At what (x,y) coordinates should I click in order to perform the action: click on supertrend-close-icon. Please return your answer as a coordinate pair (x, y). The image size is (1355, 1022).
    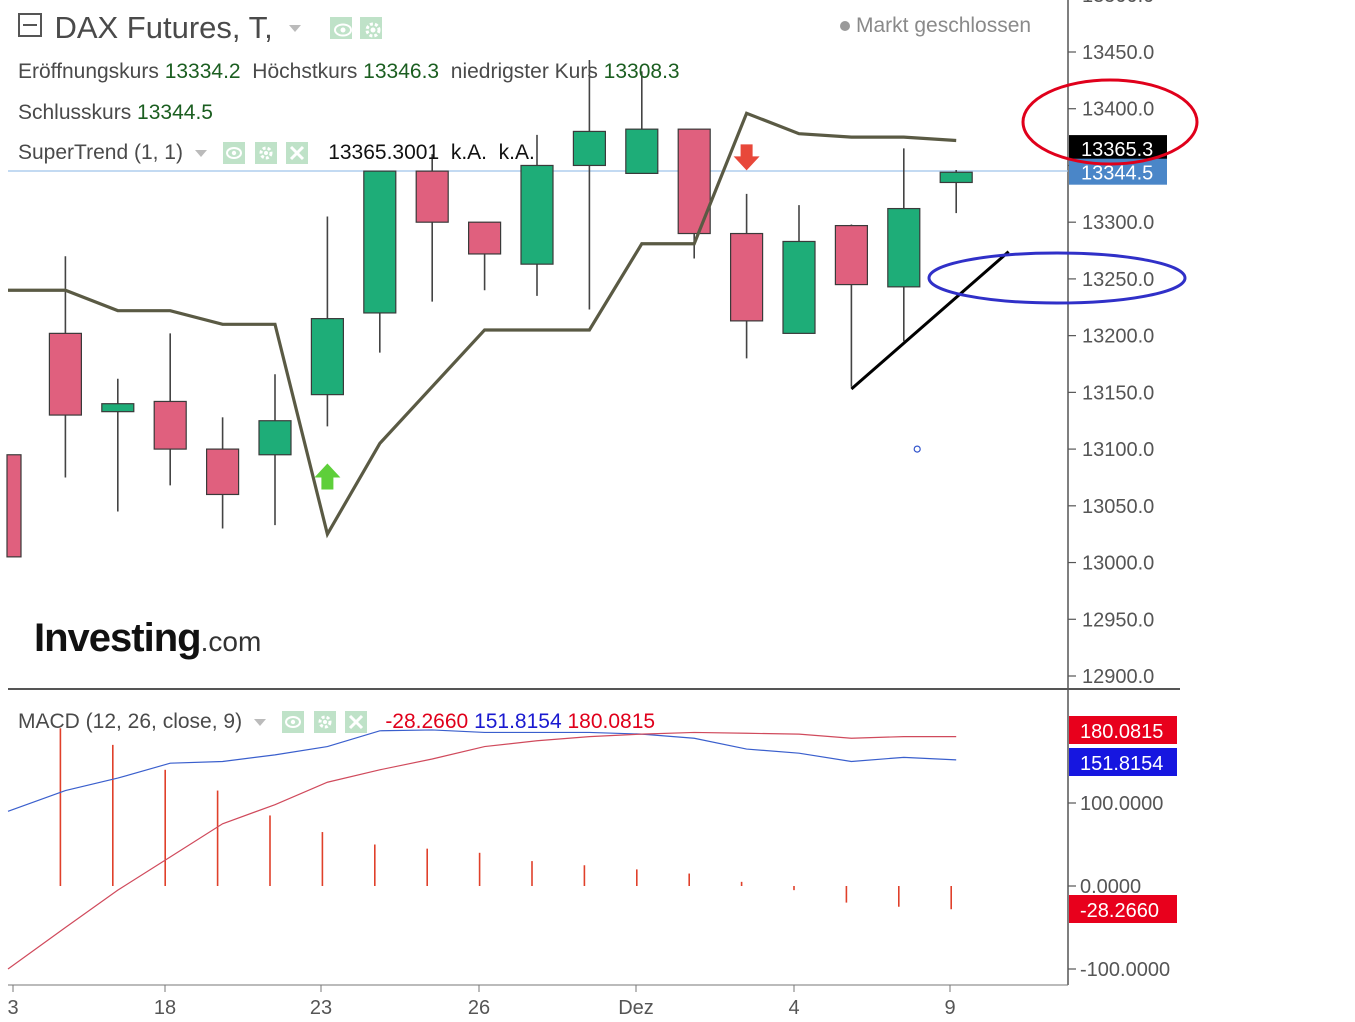
    Looking at the image, I should click on (297, 153).